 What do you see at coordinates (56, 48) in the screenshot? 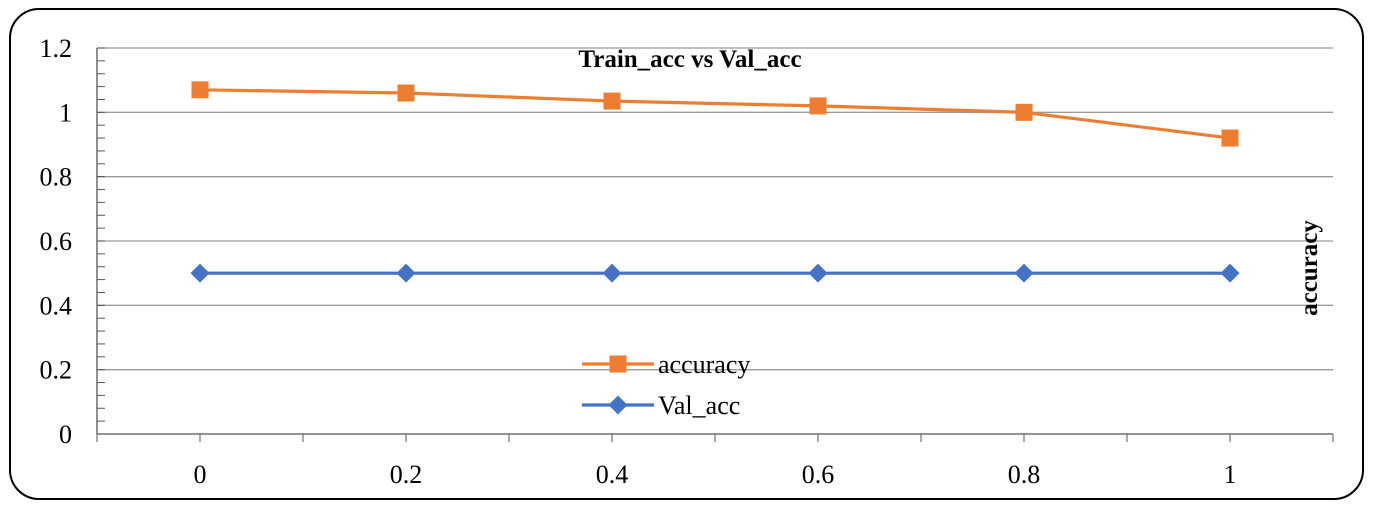
I see `y-tick-label: 1.2` at bounding box center [56, 48].